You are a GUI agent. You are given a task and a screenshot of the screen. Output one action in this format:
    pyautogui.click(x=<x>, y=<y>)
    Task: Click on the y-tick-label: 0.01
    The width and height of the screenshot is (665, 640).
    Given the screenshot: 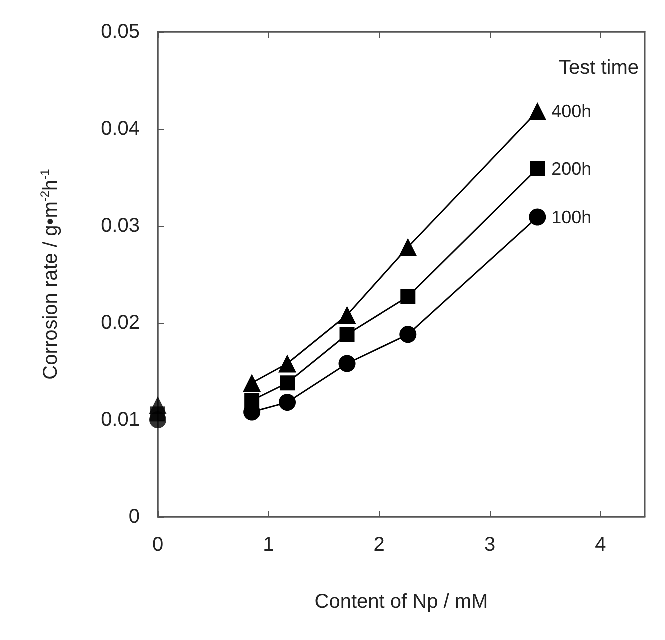 What is the action you would take?
    pyautogui.click(x=120, y=420)
    